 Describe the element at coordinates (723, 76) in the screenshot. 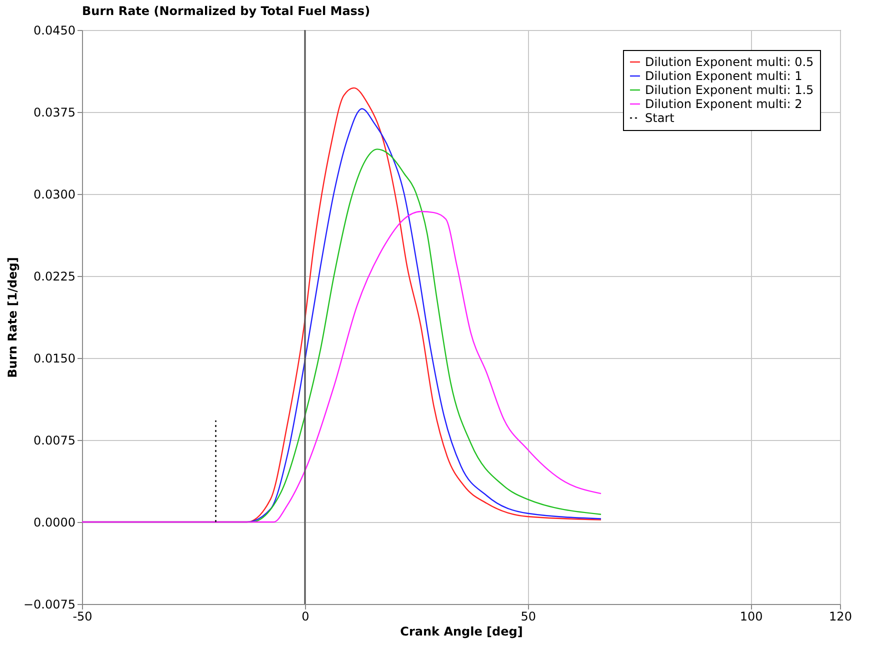

I see `legend-label: Dilution Exponent multi: 1` at that location.